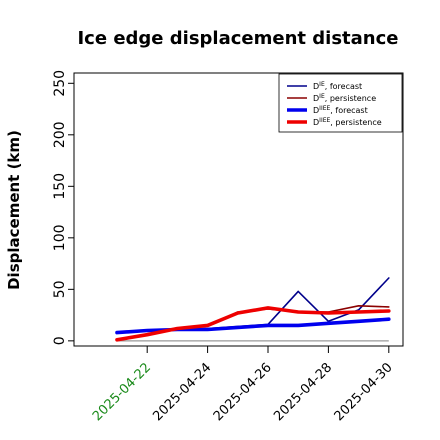 Image resolution: width=440 pixels, height=440 pixels. What do you see at coordinates (60, 186) in the screenshot?
I see `y-tick-label: 150` at bounding box center [60, 186].